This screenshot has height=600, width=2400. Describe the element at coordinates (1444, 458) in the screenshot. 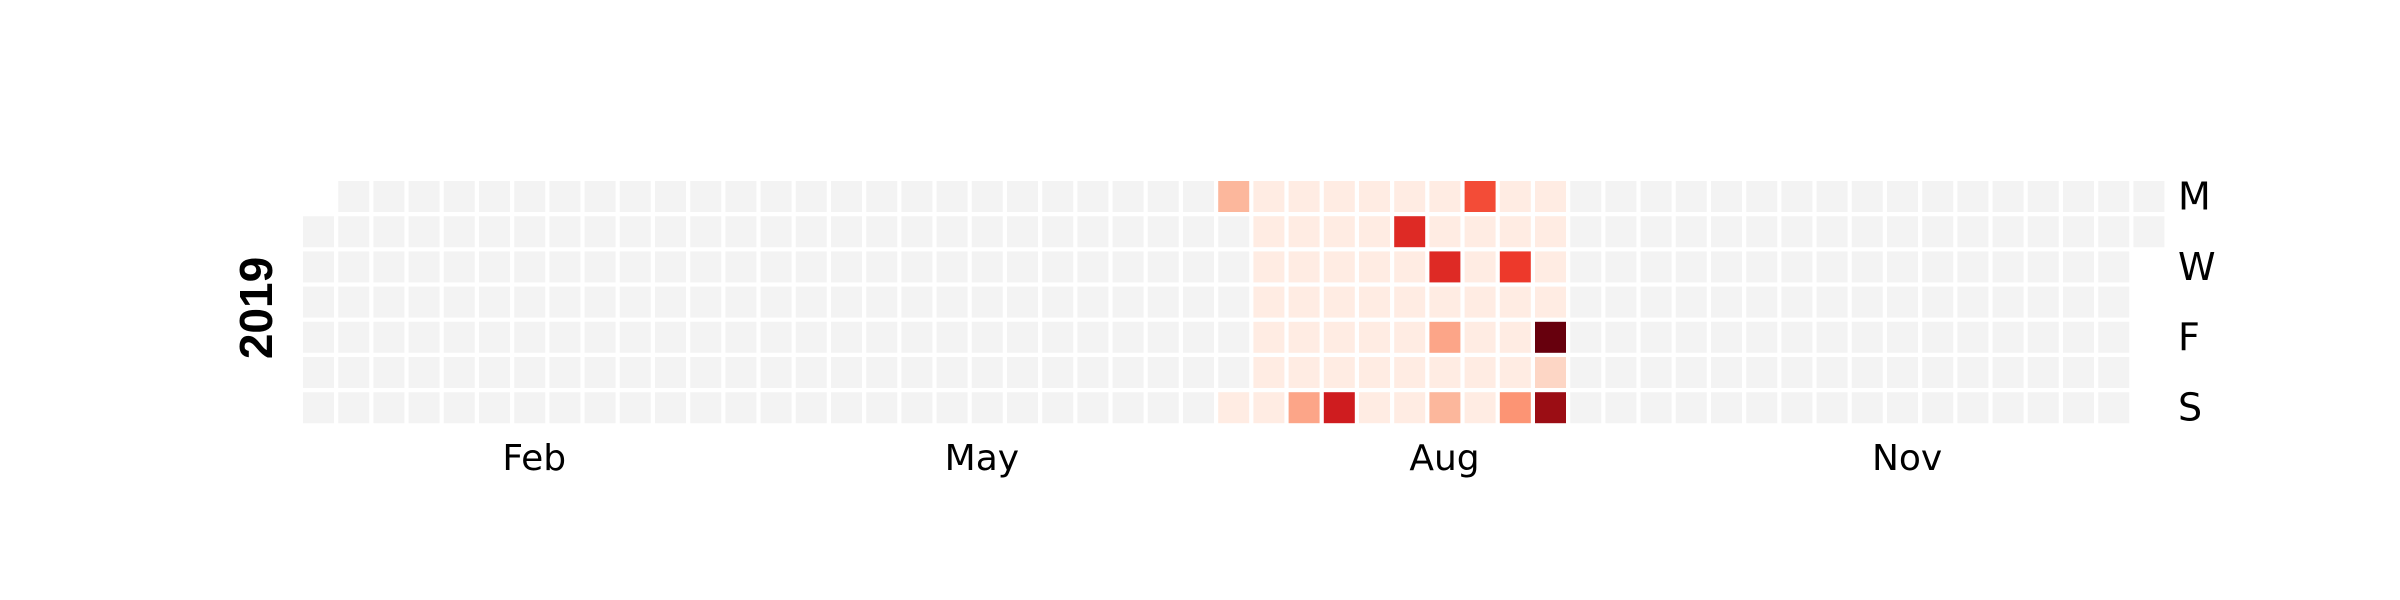

I see `month-label-aug: Aug` at that location.